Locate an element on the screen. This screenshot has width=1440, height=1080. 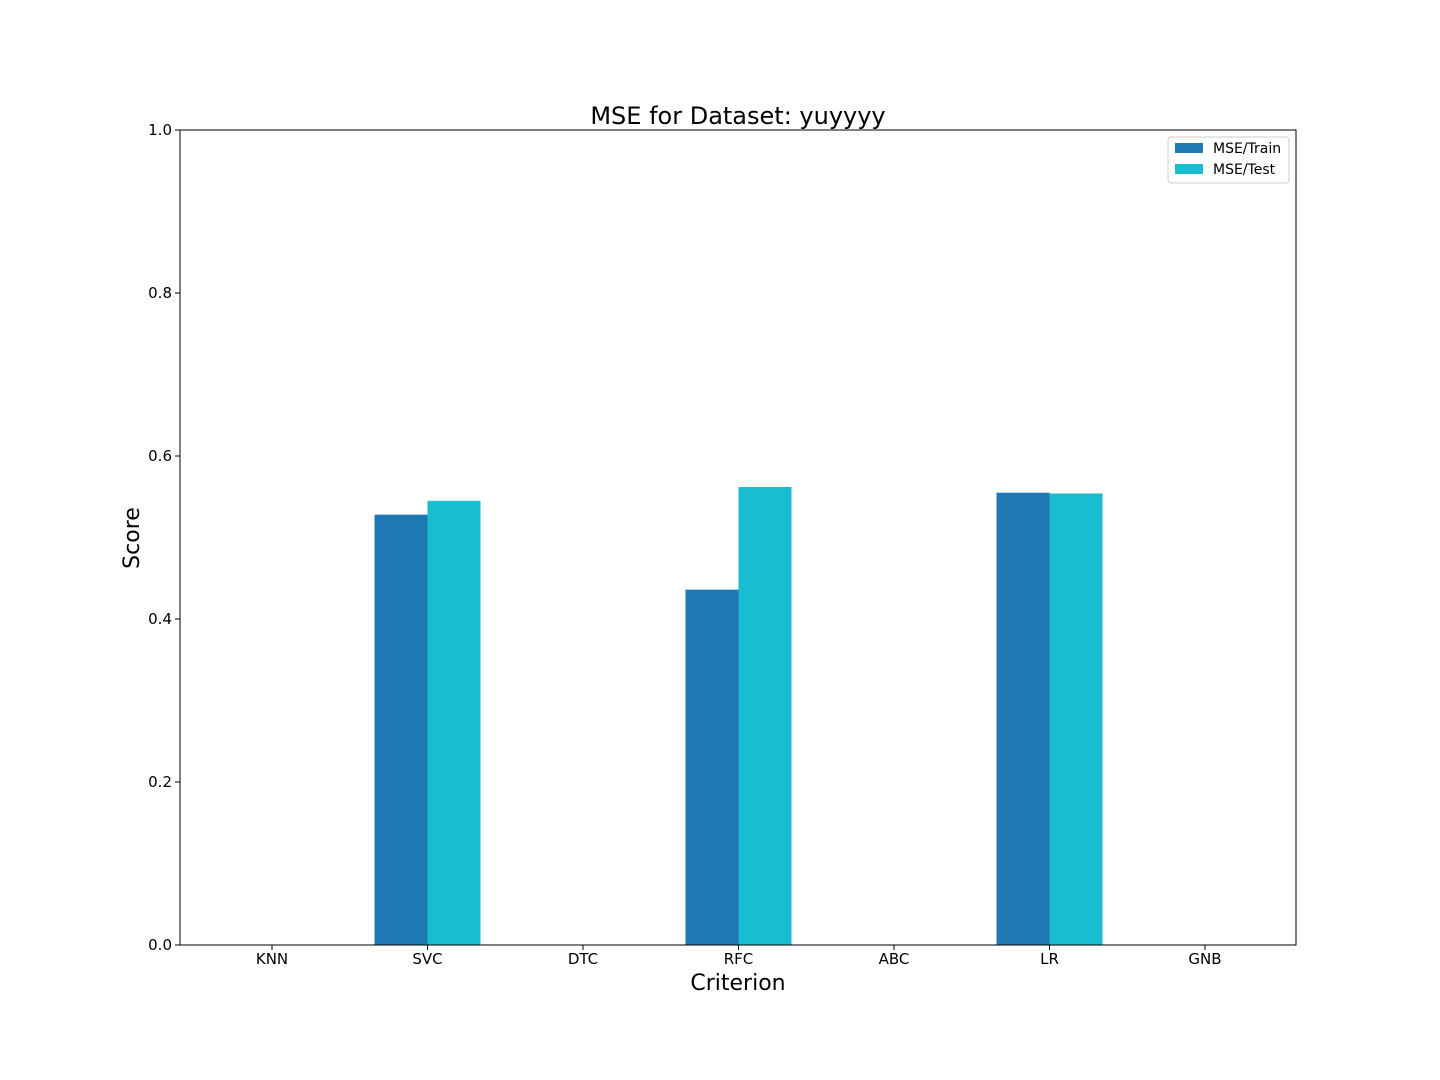
x-tick-label: ABC is located at coordinates (894, 959).